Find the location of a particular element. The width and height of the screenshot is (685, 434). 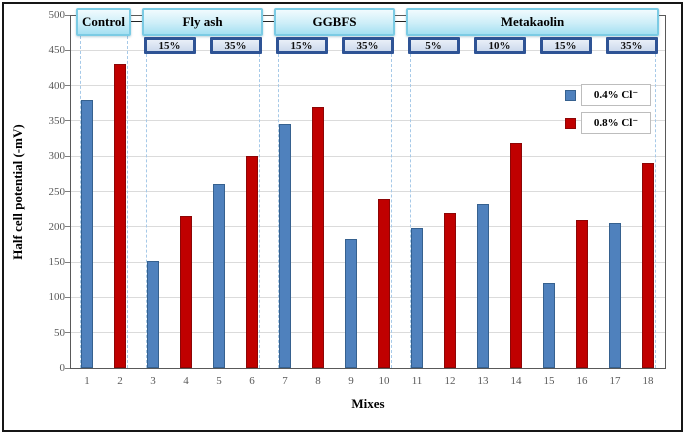

group-header-label: GGBFS is located at coordinates (334, 21).